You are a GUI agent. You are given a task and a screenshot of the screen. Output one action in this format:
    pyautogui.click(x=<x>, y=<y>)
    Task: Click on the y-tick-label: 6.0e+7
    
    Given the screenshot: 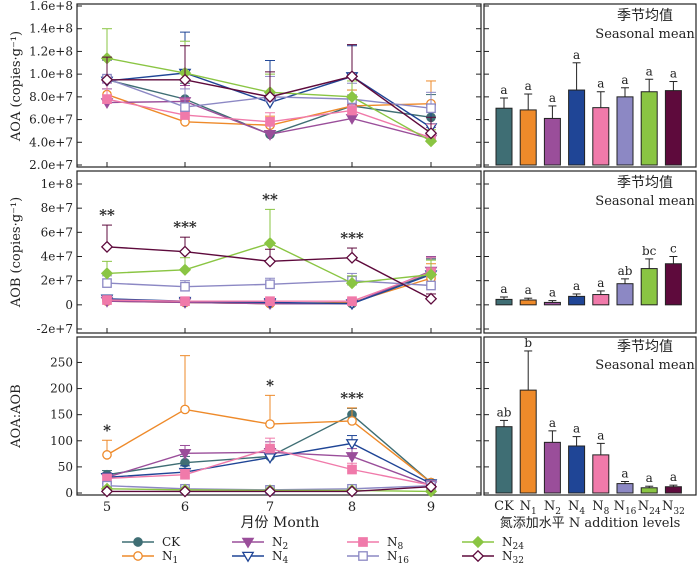 What is the action you would take?
    pyautogui.click(x=51, y=120)
    